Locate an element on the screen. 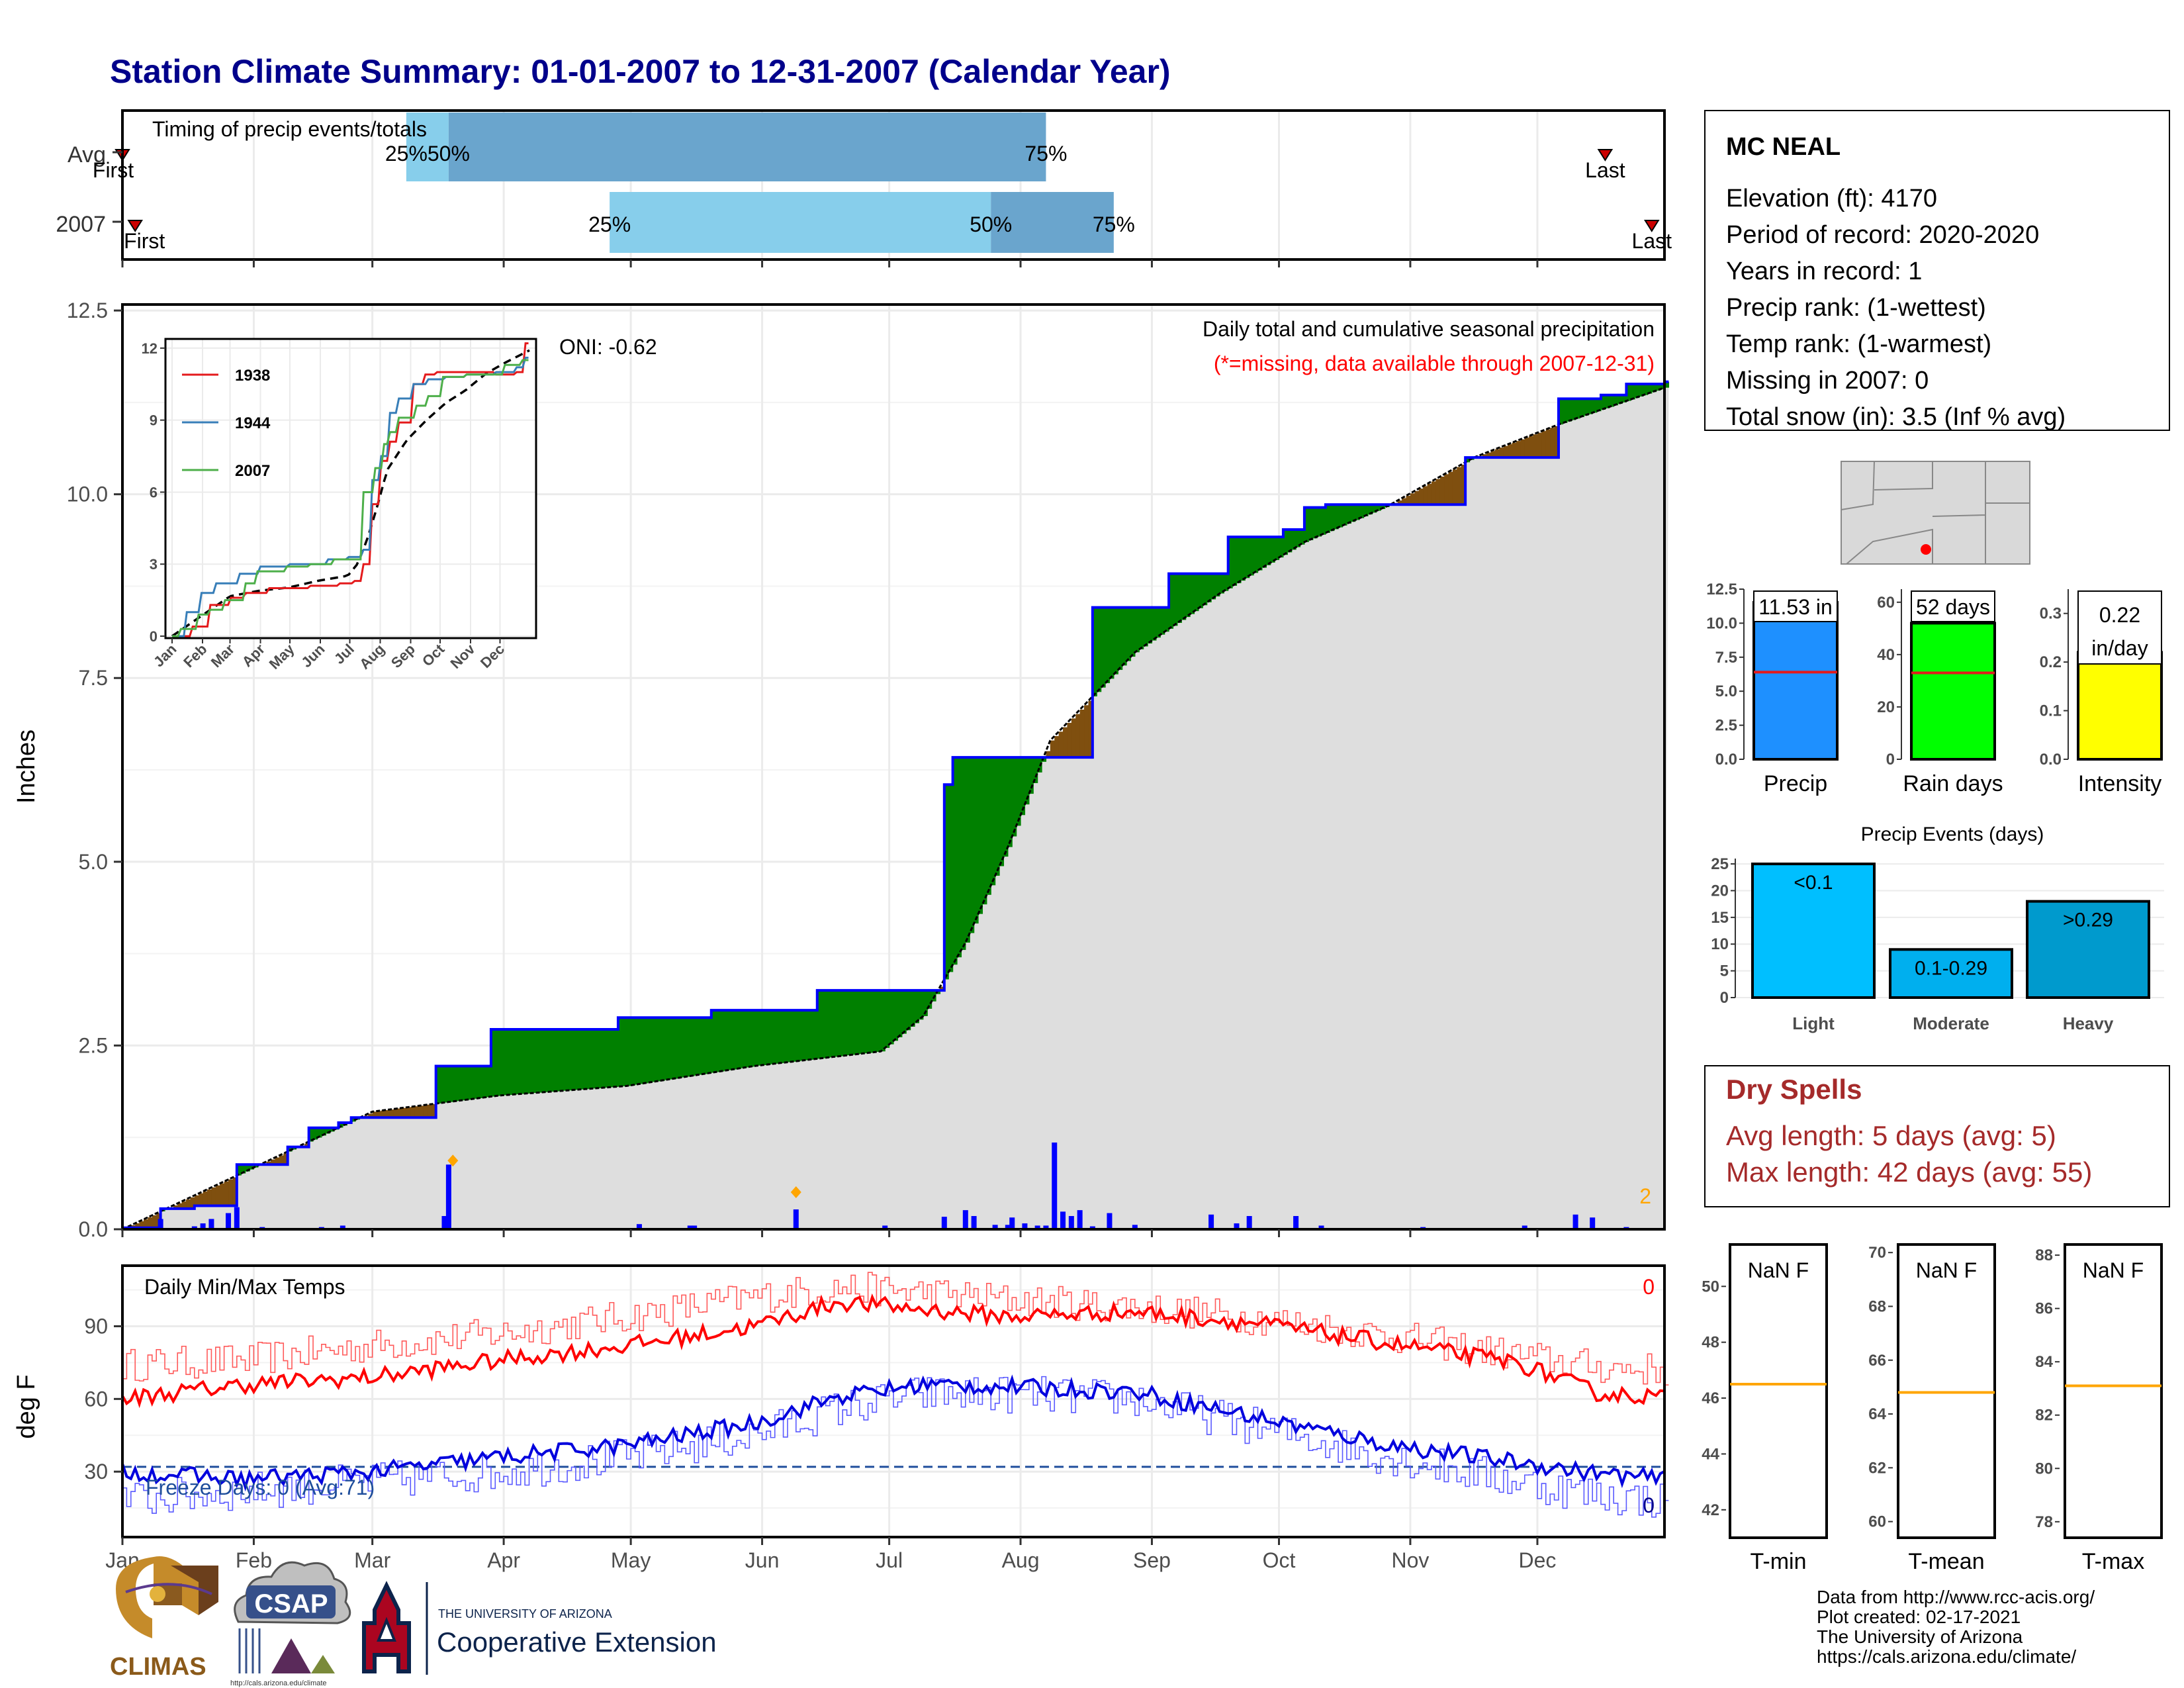  inset-xtick-label-10: Nov is located at coordinates (462, 656).